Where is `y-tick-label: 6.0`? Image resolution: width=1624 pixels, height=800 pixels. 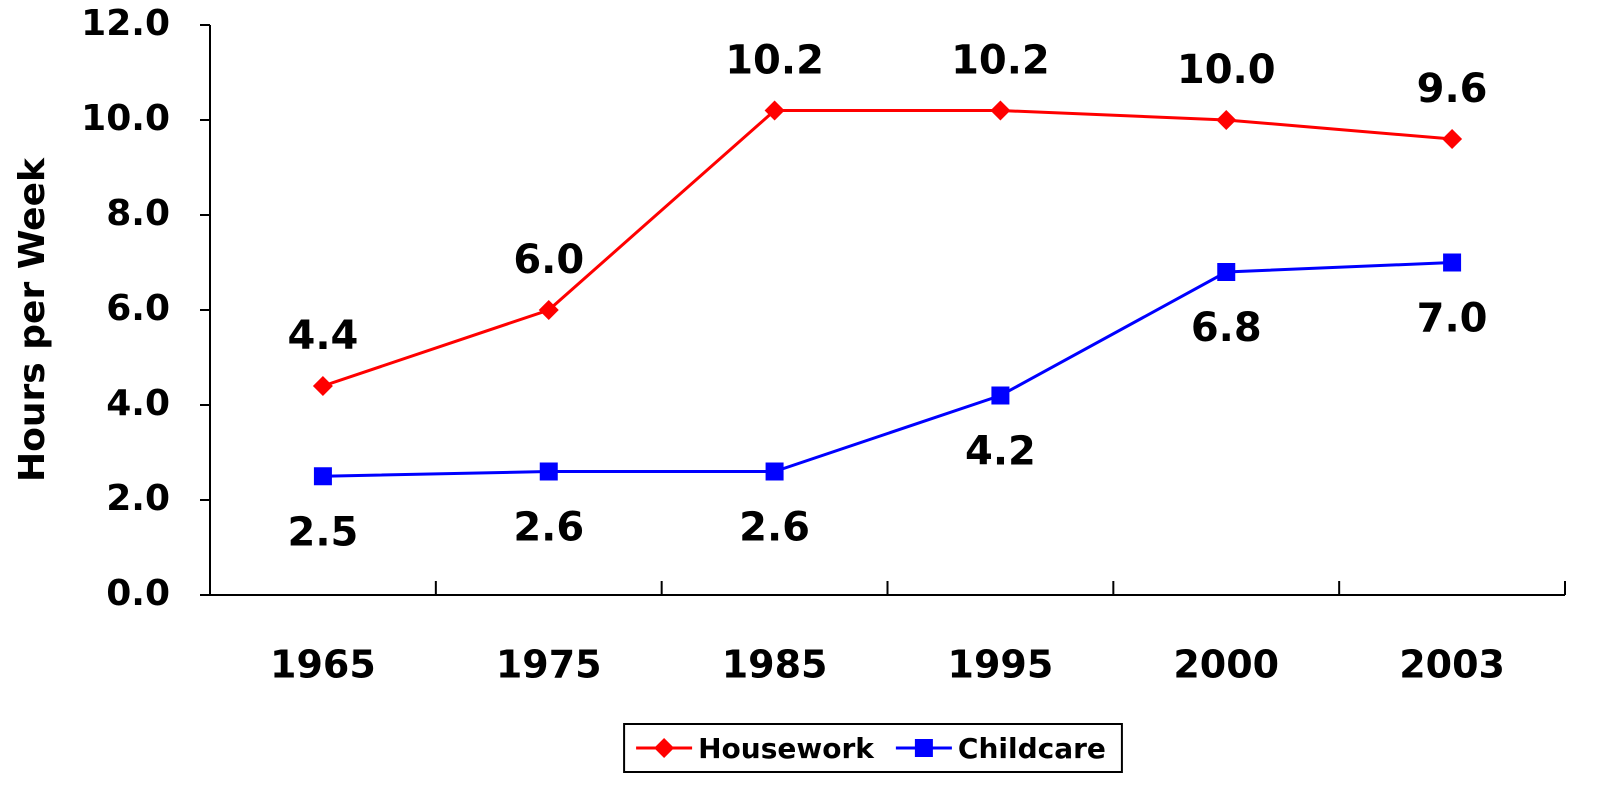 y-tick-label: 6.0 is located at coordinates (138, 308).